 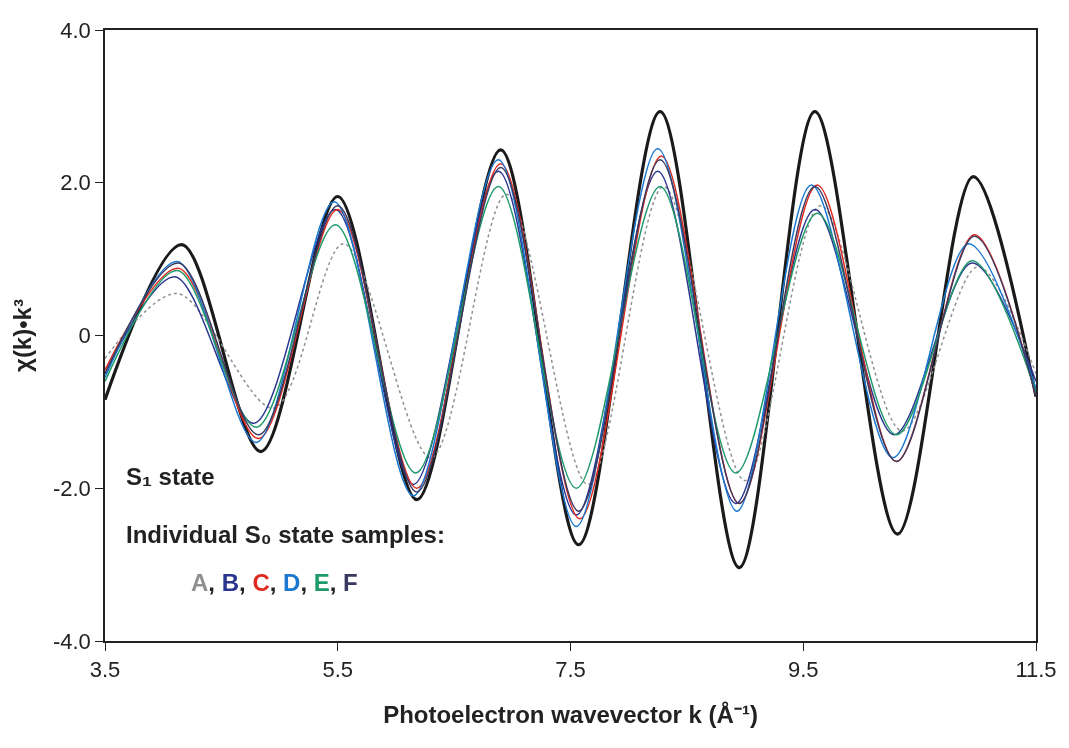 I want to click on annotation: S₁ state, so click(x=170, y=476).